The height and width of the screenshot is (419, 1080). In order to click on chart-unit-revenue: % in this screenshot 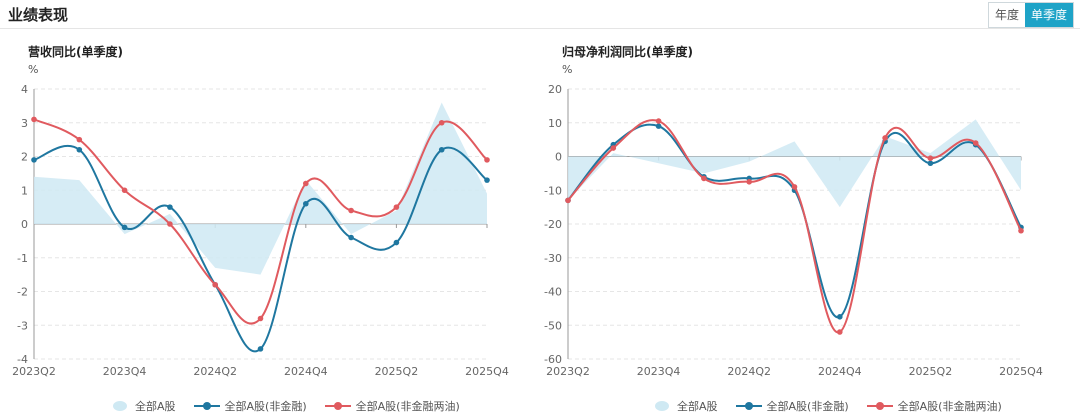, I will do `click(33, 69)`.